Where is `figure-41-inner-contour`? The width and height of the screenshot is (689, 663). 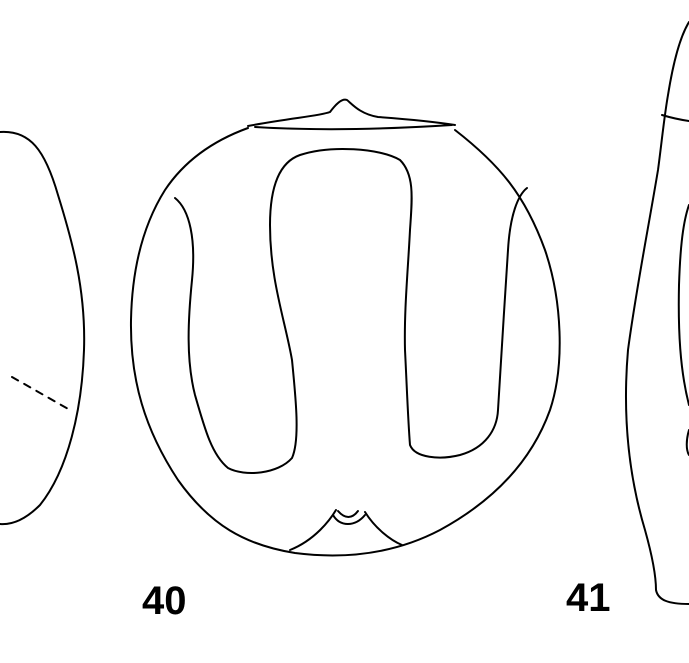 figure-41-inner-contour is located at coordinates (683, 305).